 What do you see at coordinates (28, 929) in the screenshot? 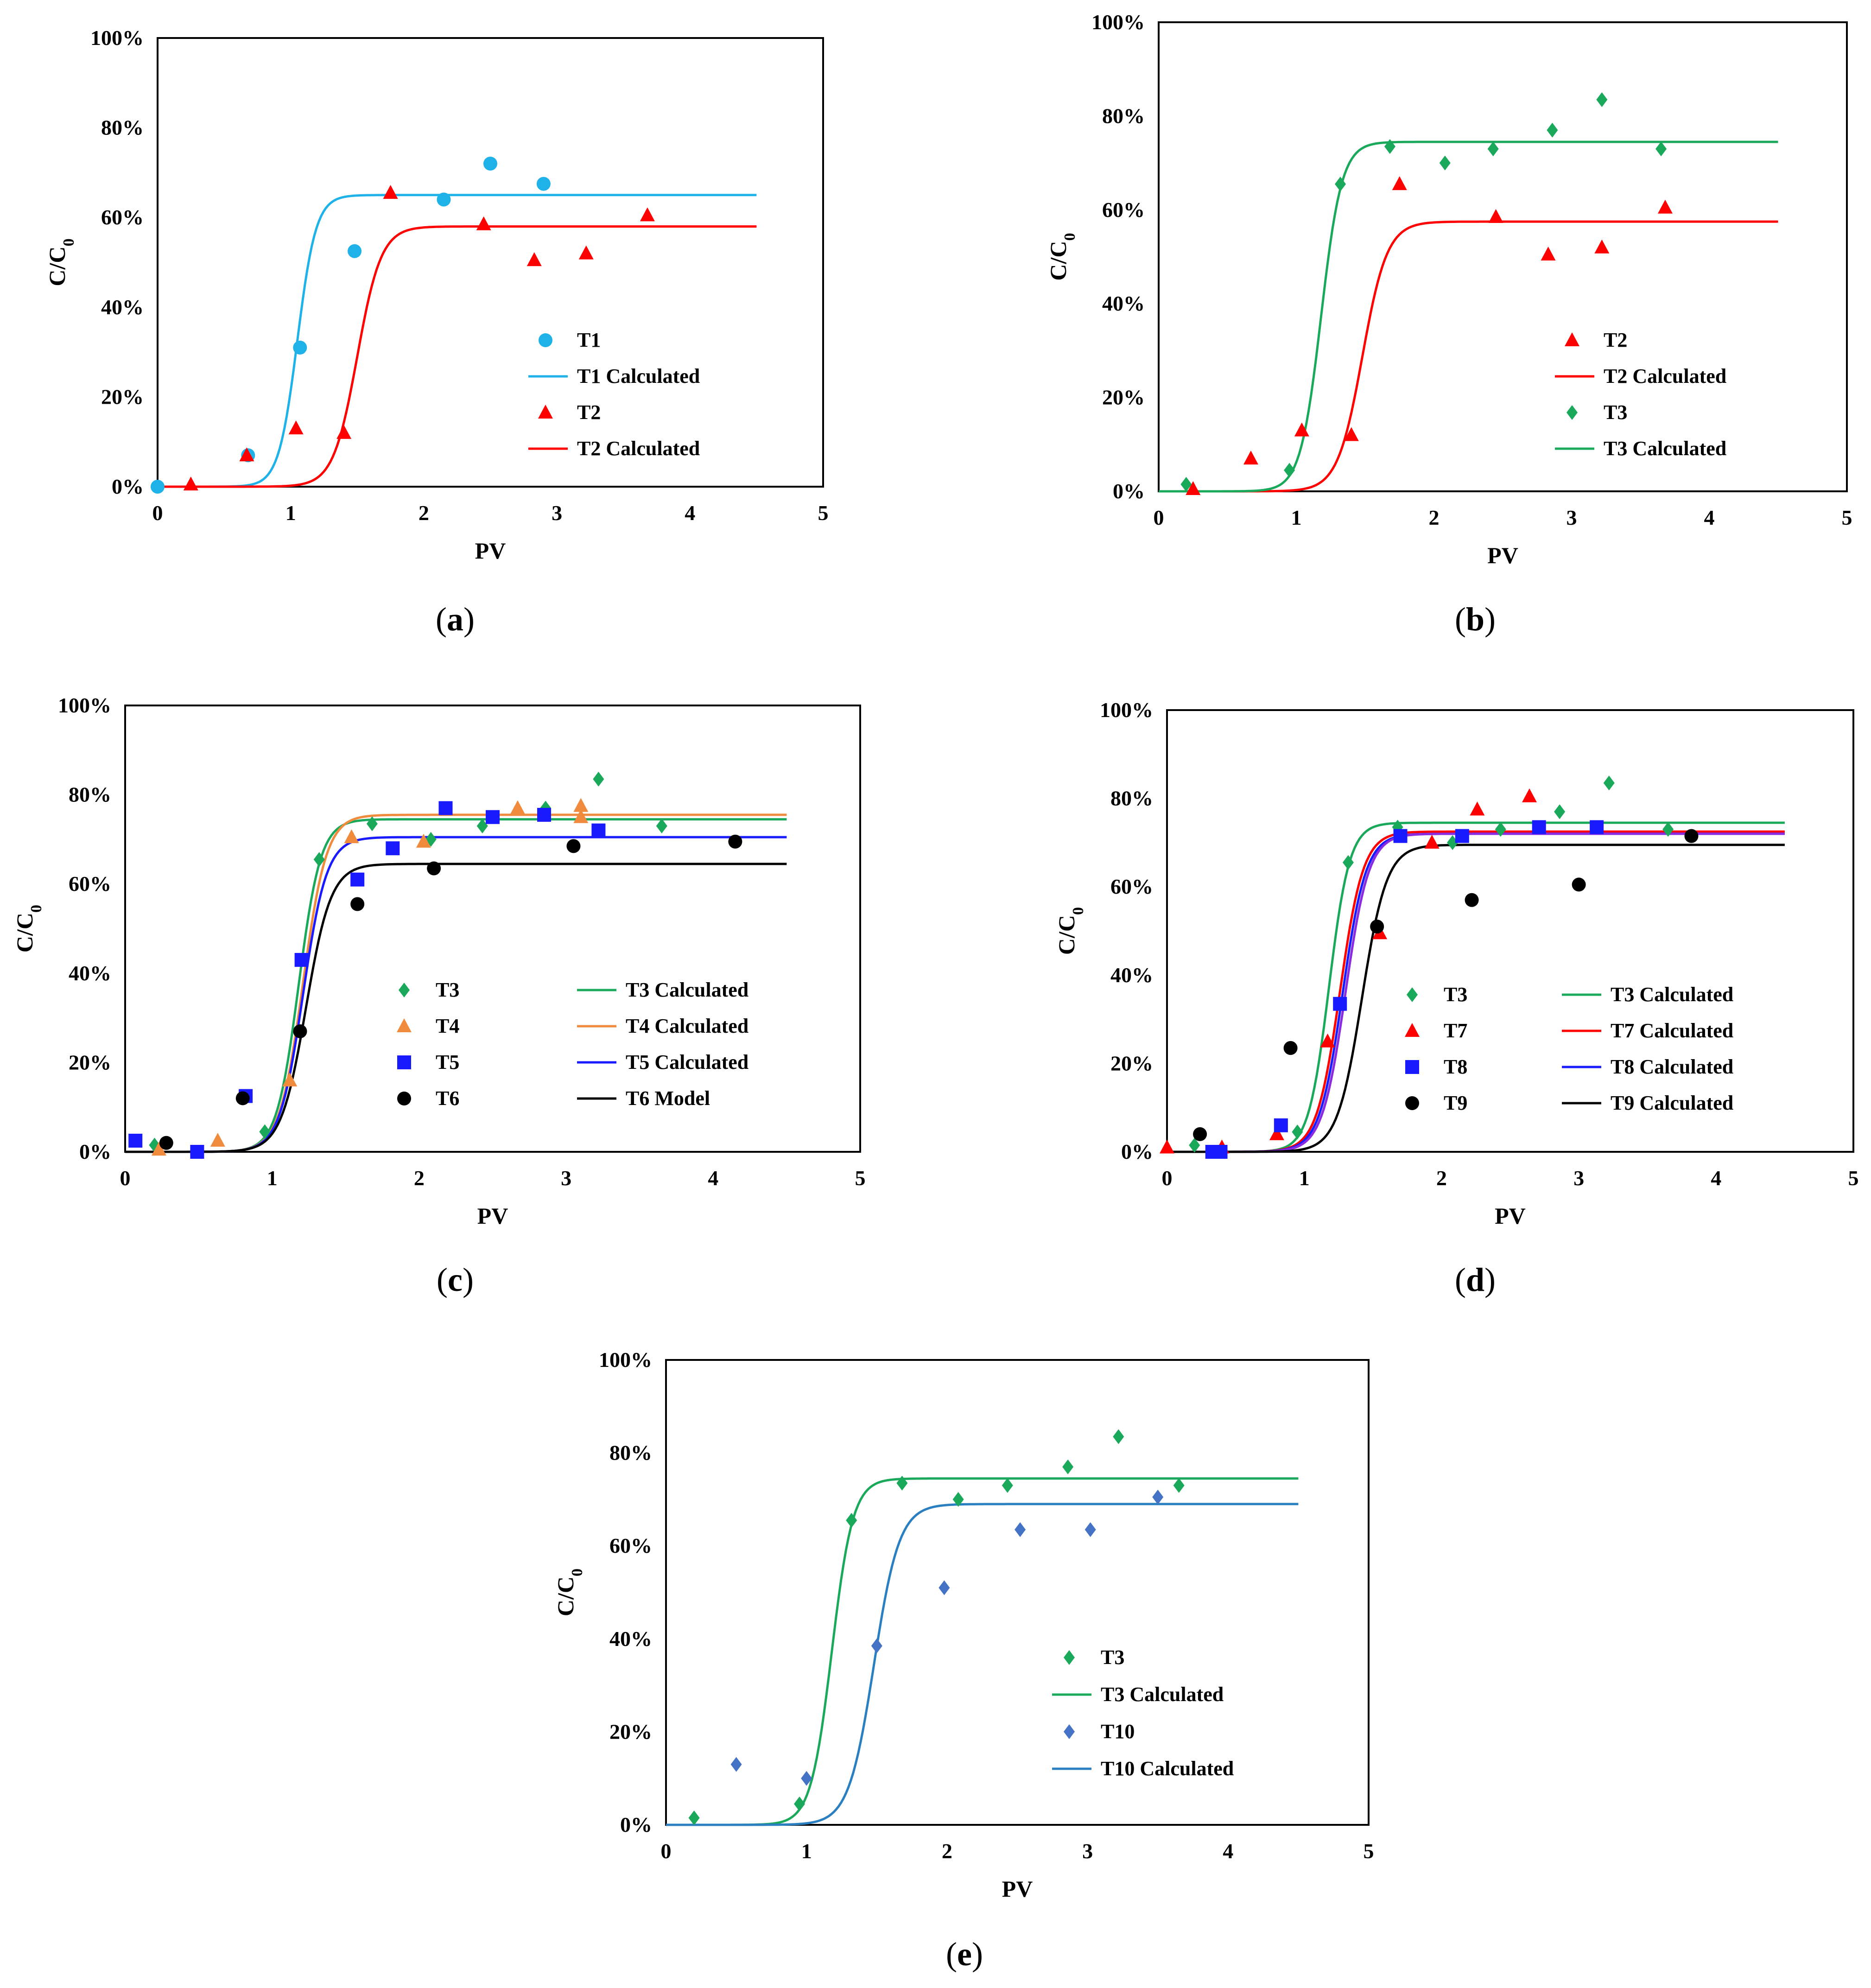
I see `y-axis-label: C/C0` at bounding box center [28, 929].